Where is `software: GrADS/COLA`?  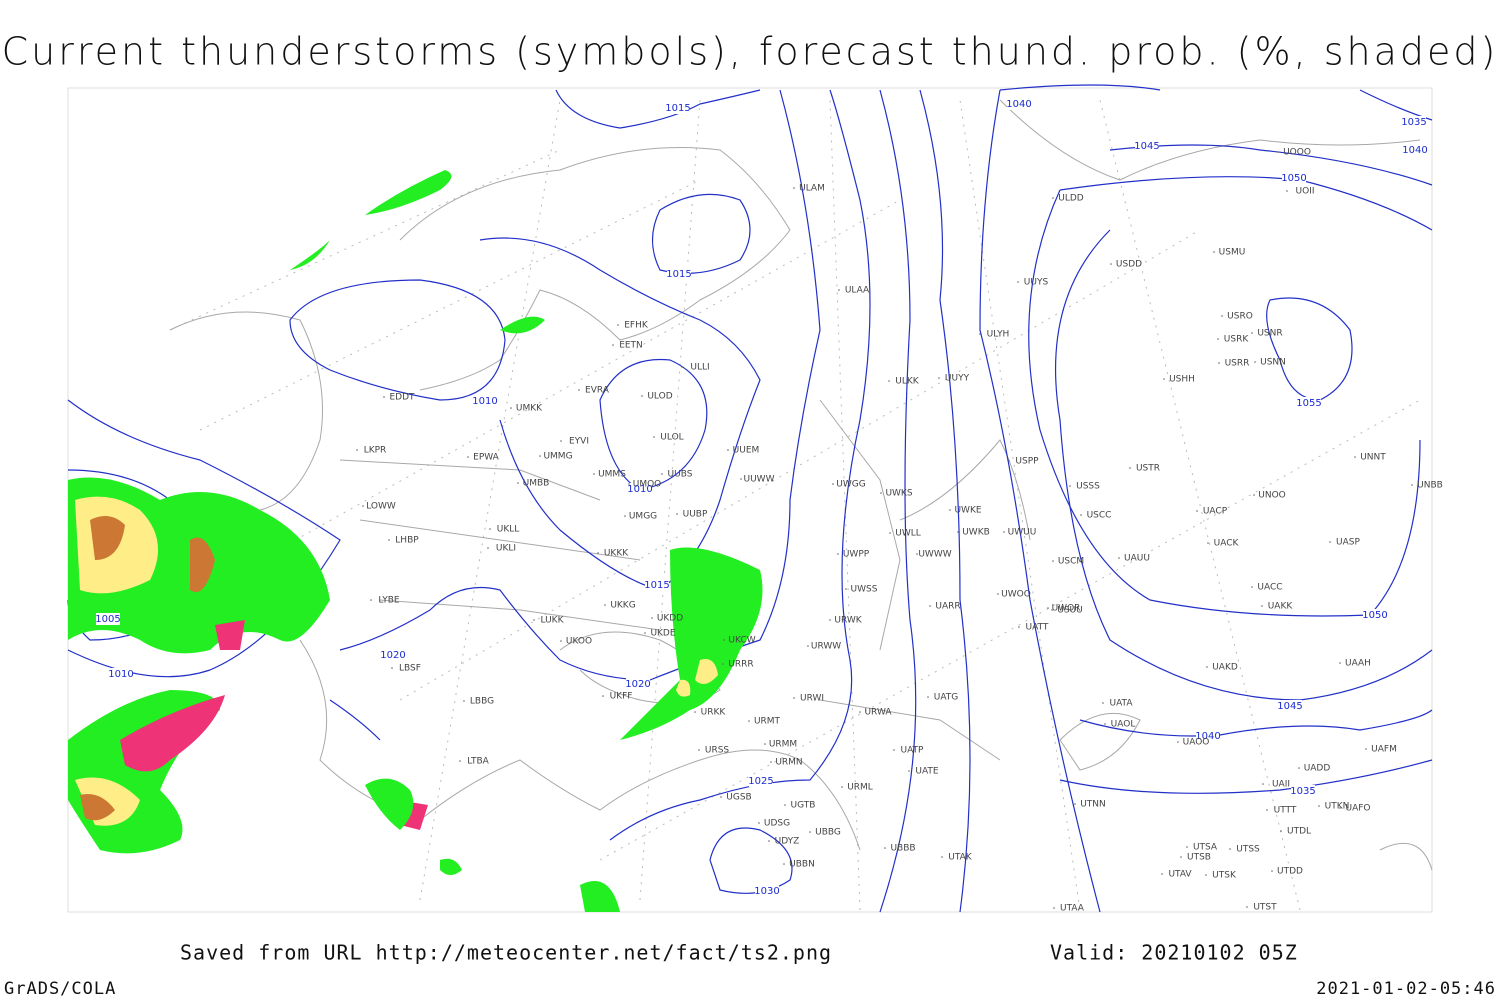
software: GrADS/COLA is located at coordinates (60, 989).